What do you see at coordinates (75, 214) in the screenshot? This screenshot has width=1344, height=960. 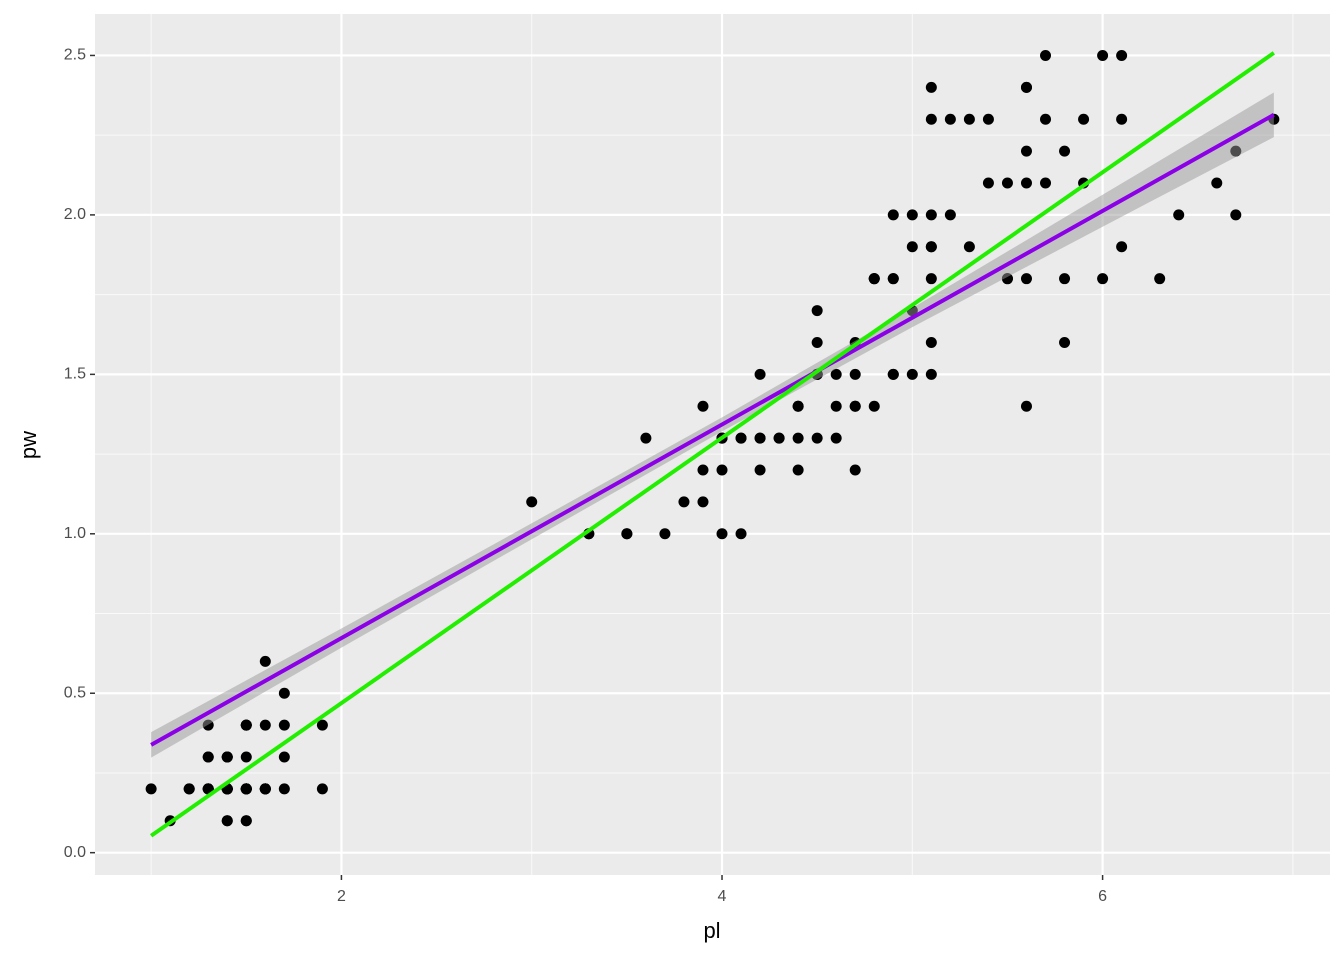 I see `y-tick-label: 2.0` at bounding box center [75, 214].